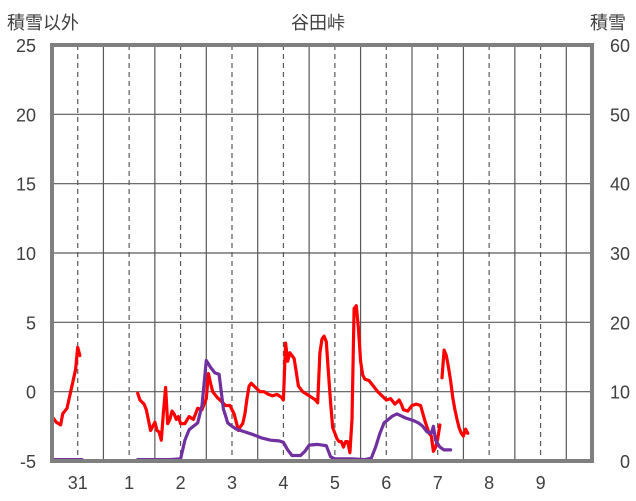 This screenshot has width=636, height=501. What do you see at coordinates (232, 483) in the screenshot?
I see `x-tick-label: 3` at bounding box center [232, 483].